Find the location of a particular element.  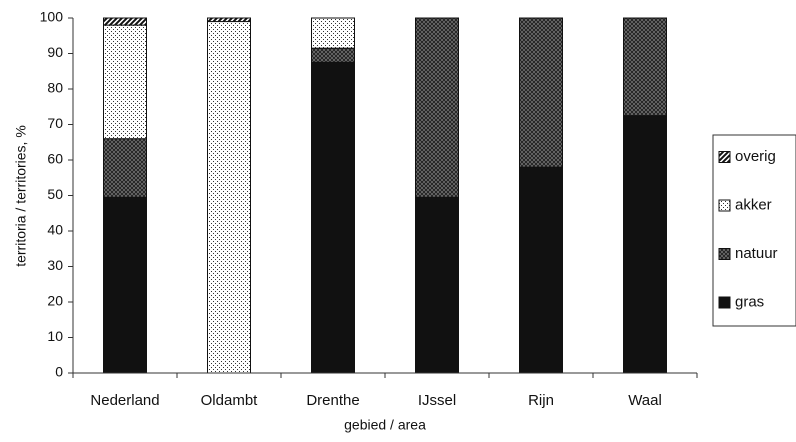

y-tick-label: 50 is located at coordinates (55, 194).